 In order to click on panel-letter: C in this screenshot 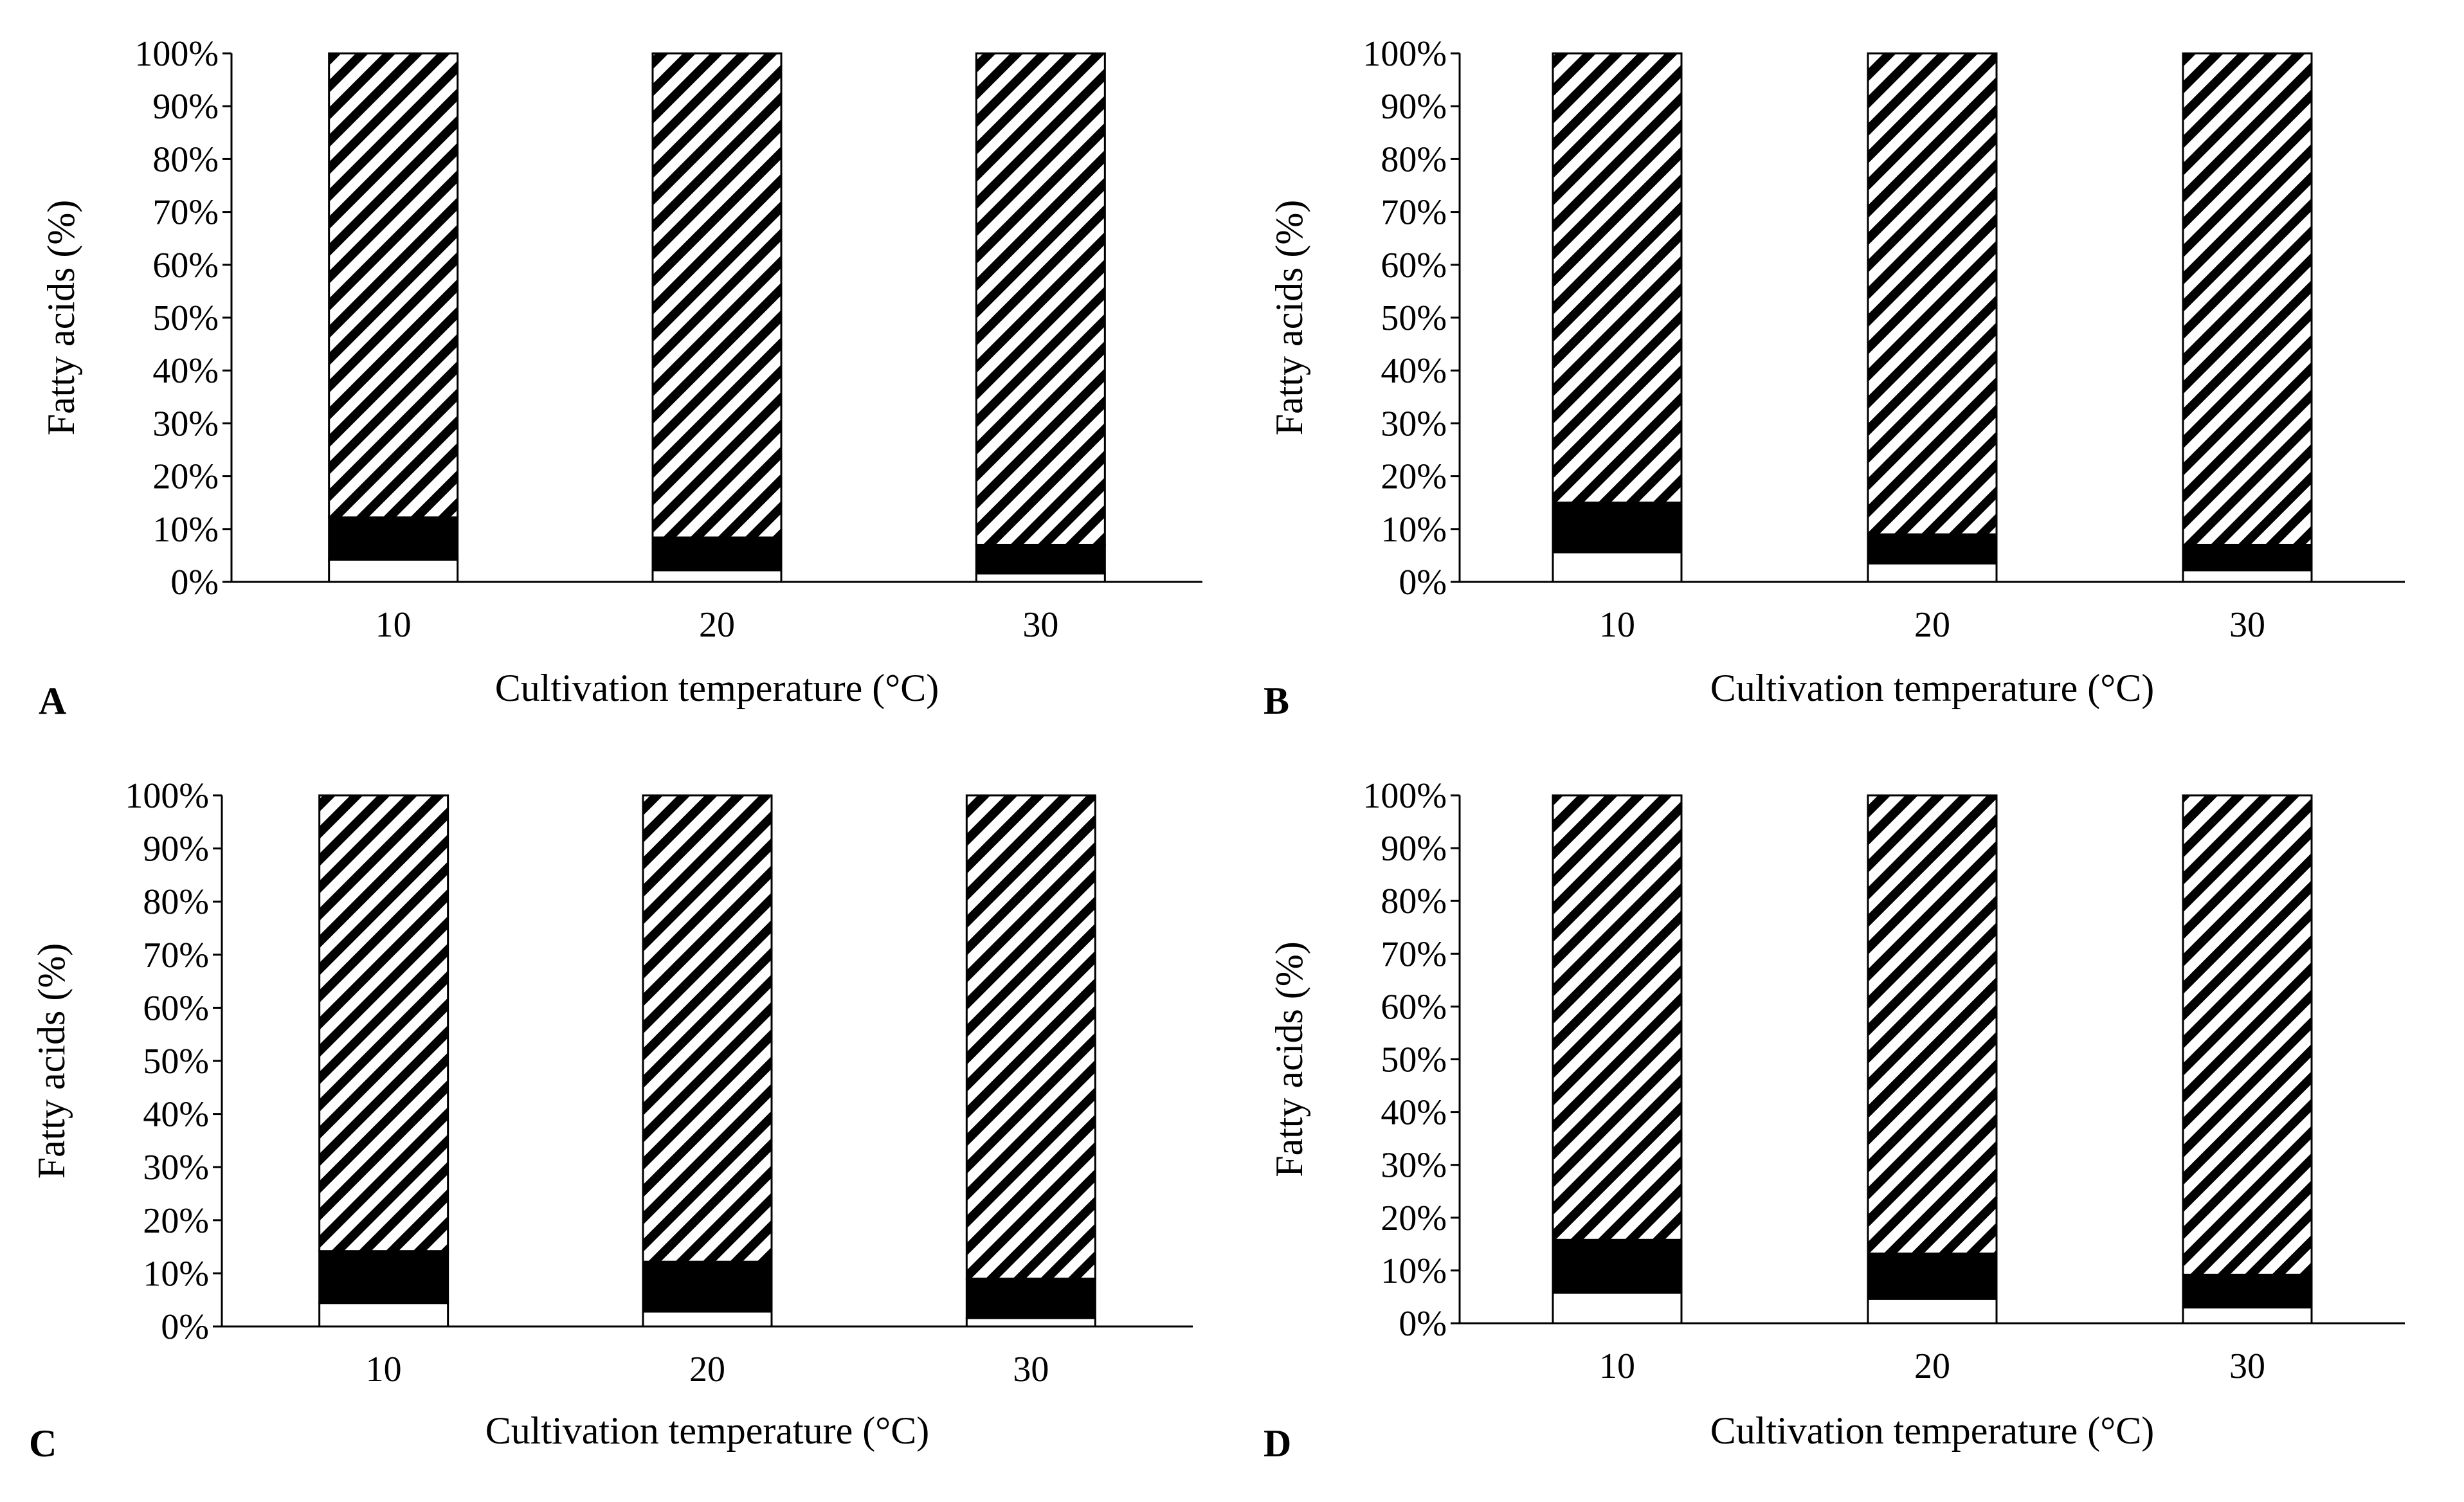, I will do `click(43, 1444)`.